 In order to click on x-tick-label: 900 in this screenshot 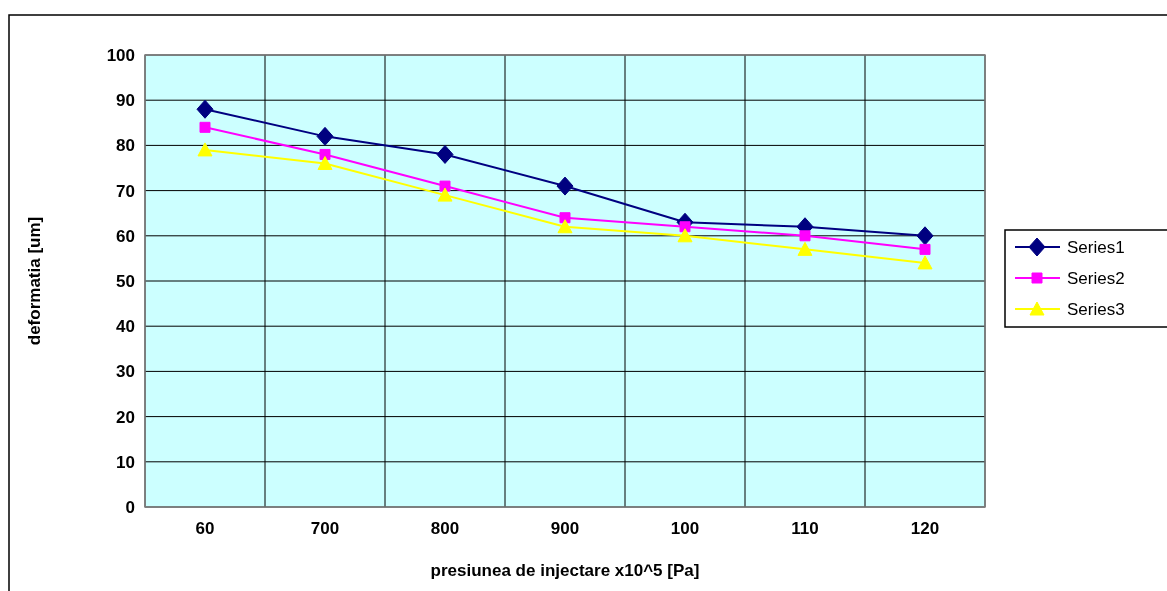, I will do `click(565, 528)`.